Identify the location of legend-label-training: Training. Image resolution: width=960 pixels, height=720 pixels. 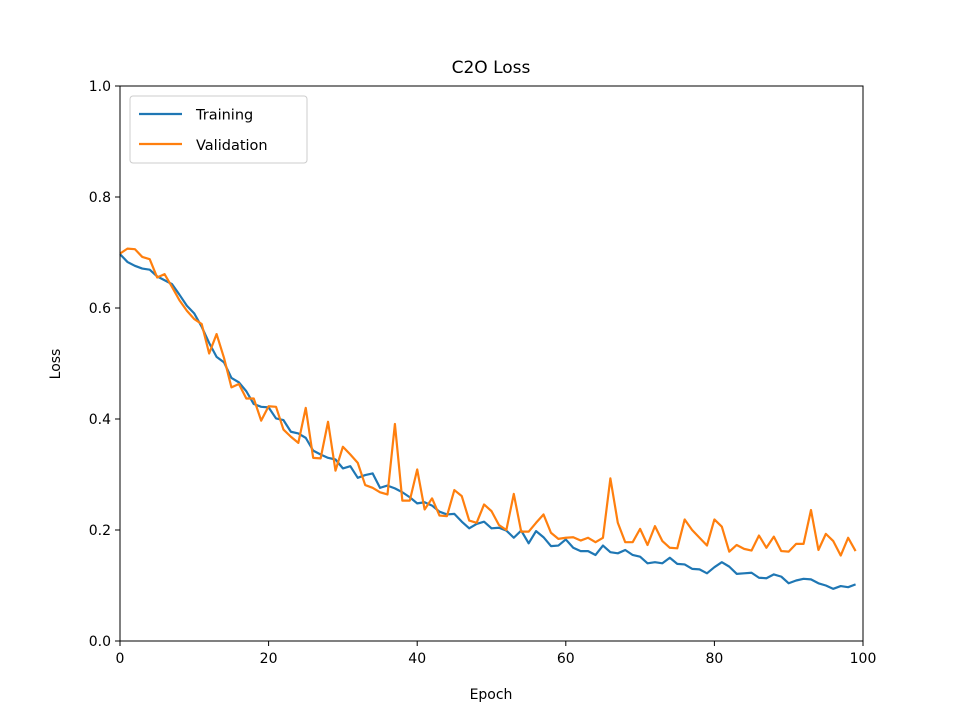
(224, 116).